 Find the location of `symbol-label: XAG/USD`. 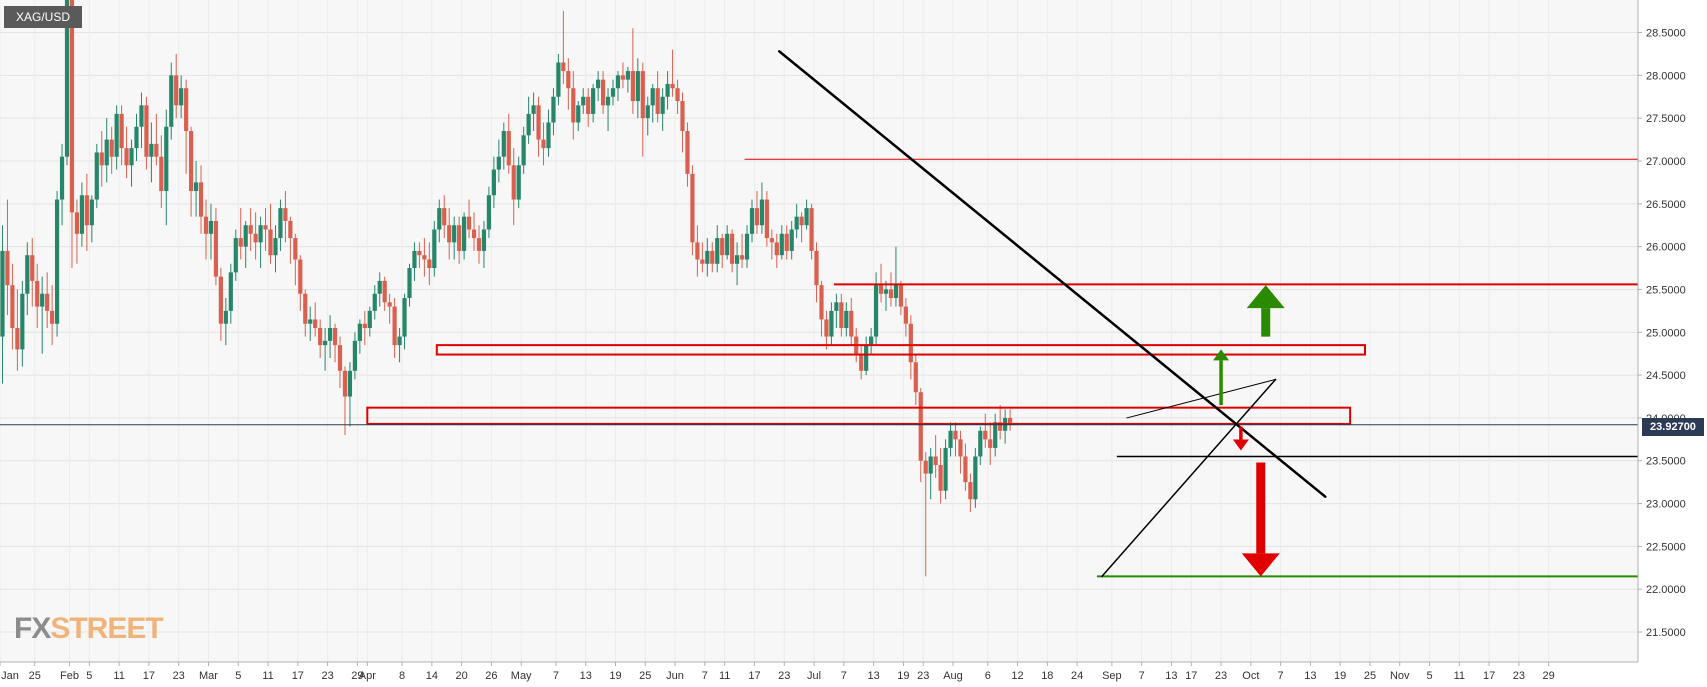

symbol-label: XAG/USD is located at coordinates (43, 17).